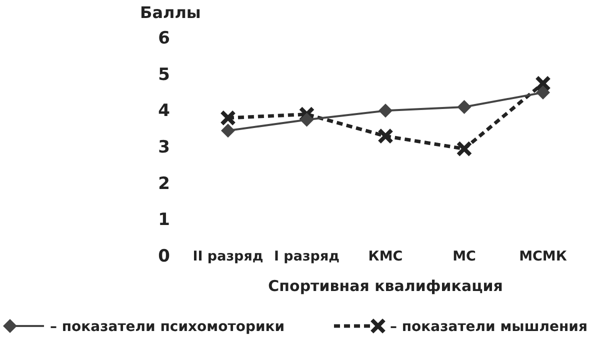 Image resolution: width=600 pixels, height=343 pixels. Describe the element at coordinates (167, 326) in the screenshot. I see `legend-label: – показатели психомоторики` at that location.